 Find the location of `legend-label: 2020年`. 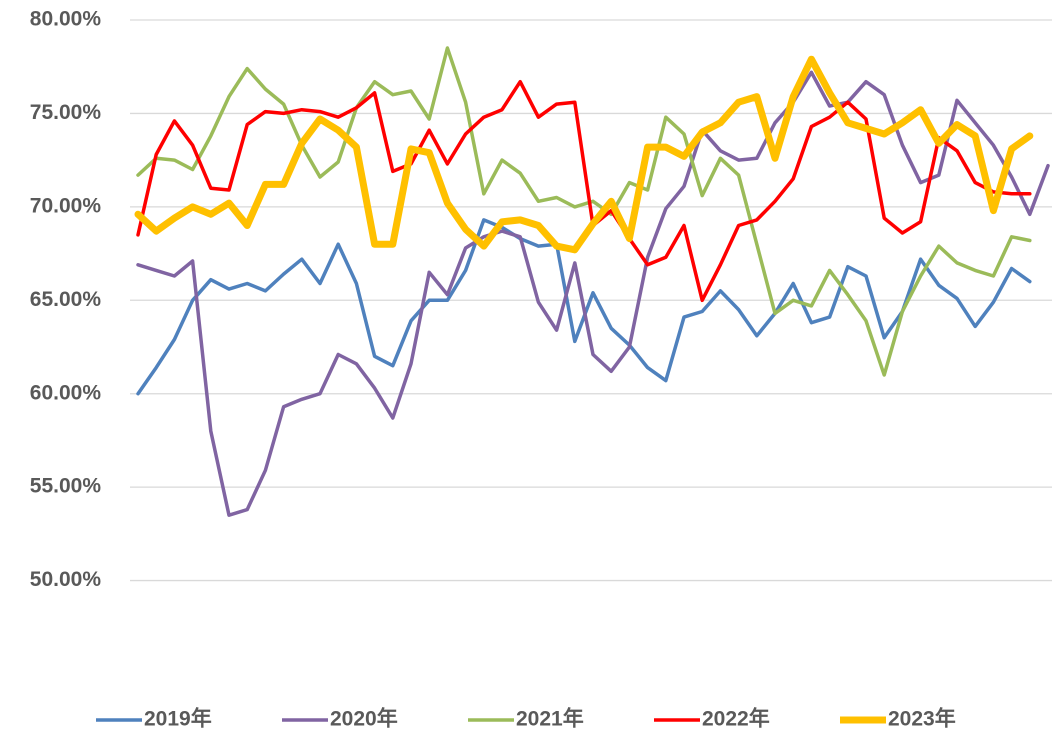

legend-label: 2020年 is located at coordinates (364, 719).